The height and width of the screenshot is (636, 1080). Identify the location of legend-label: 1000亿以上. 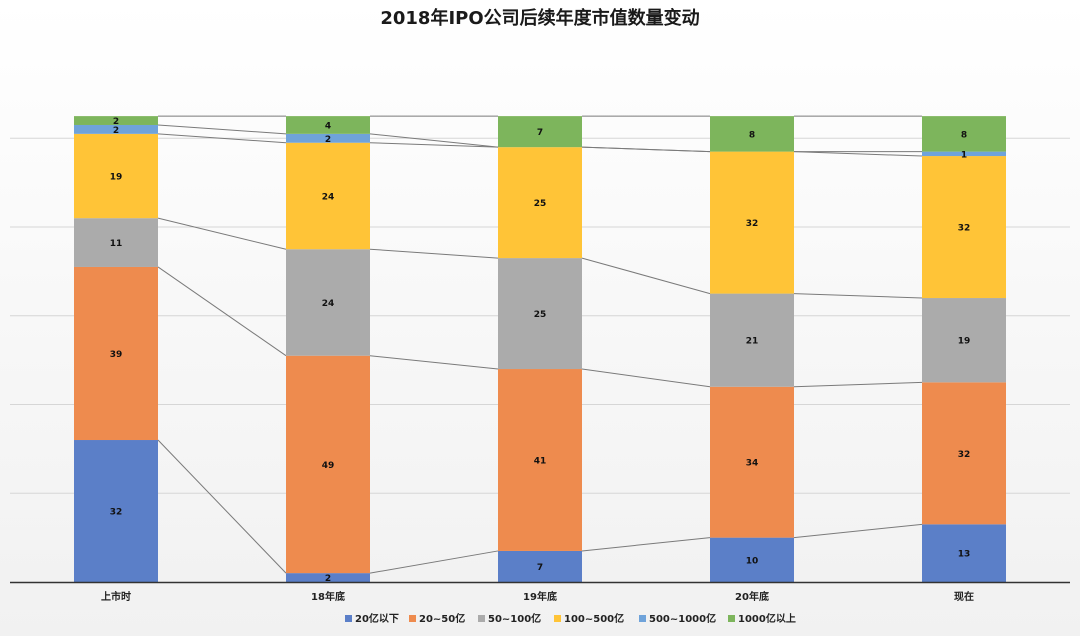
(767, 618).